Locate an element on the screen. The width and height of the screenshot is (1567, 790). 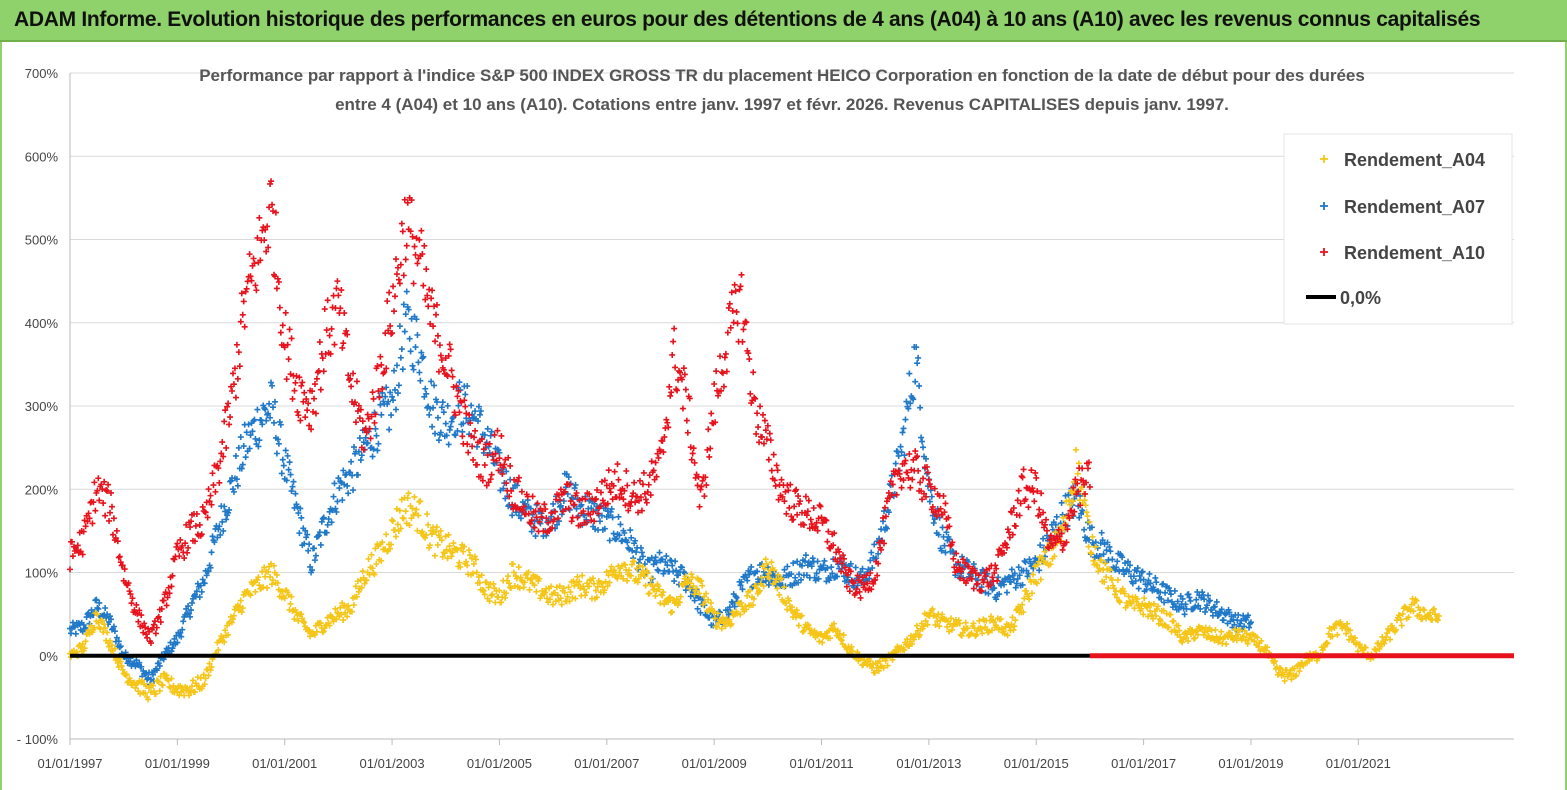
y-tick-label: 600% is located at coordinates (42, 156).